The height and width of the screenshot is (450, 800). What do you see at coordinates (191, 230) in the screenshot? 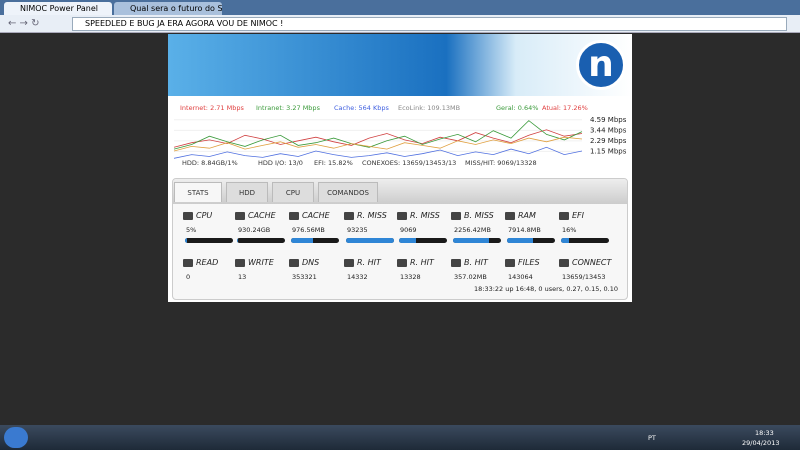
I see `stat-value: 5%` at bounding box center [191, 230].